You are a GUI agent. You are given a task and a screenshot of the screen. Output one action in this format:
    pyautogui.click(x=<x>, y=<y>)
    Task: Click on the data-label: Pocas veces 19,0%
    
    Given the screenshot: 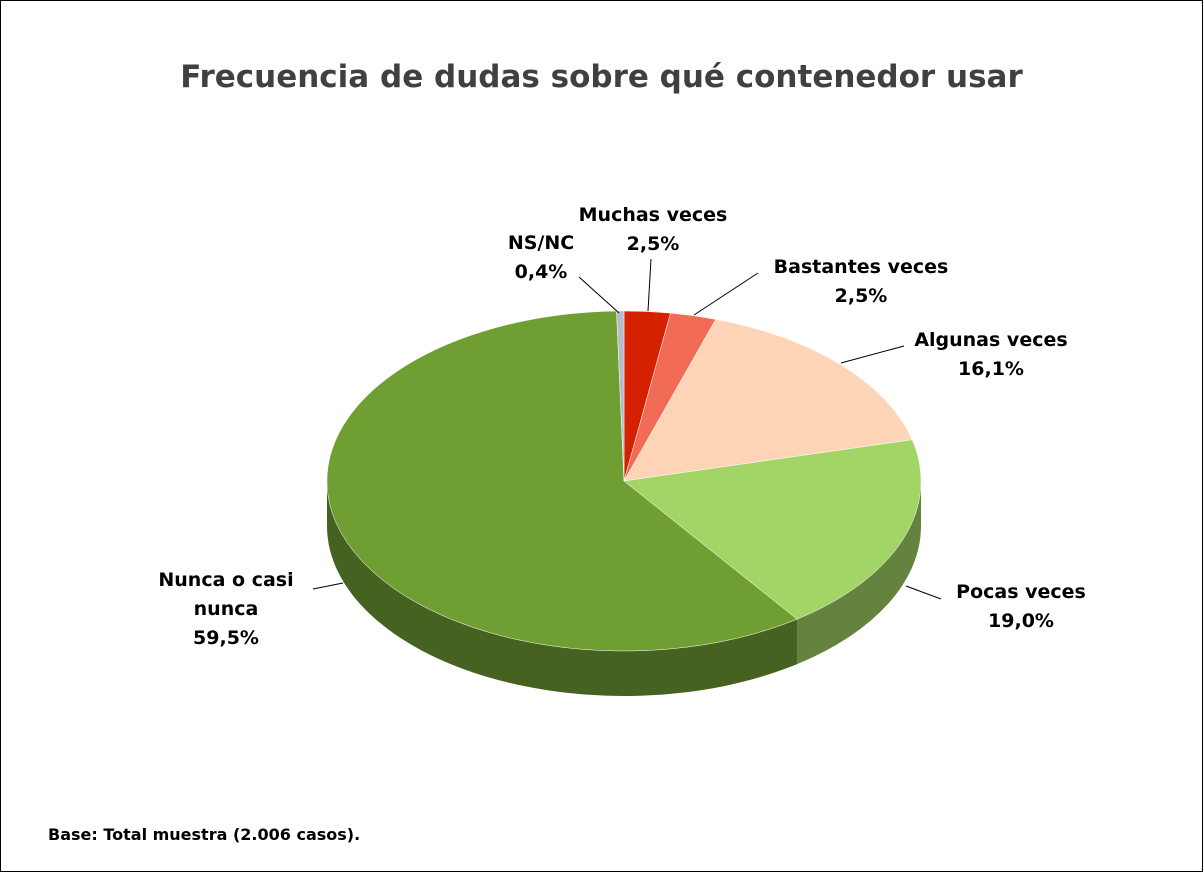 What is the action you would take?
    pyautogui.click(x=1021, y=607)
    